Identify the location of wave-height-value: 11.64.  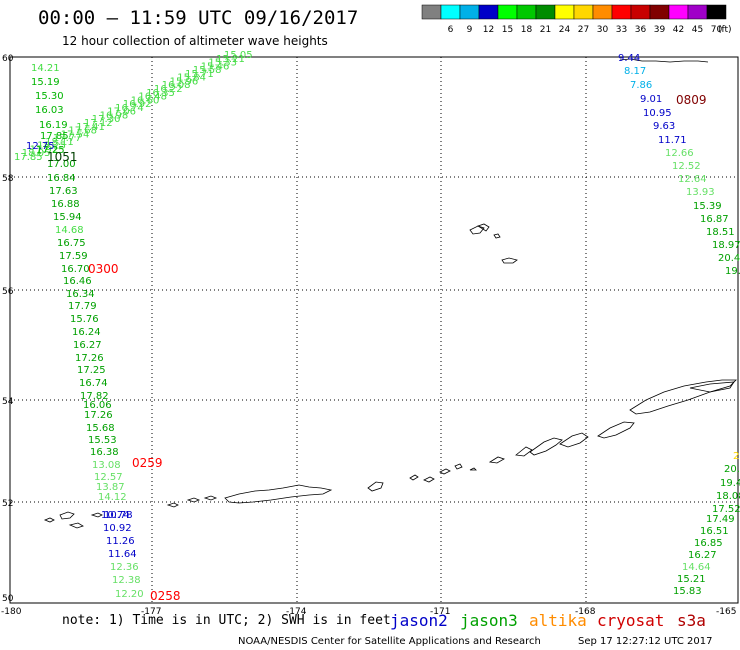
(122, 554).